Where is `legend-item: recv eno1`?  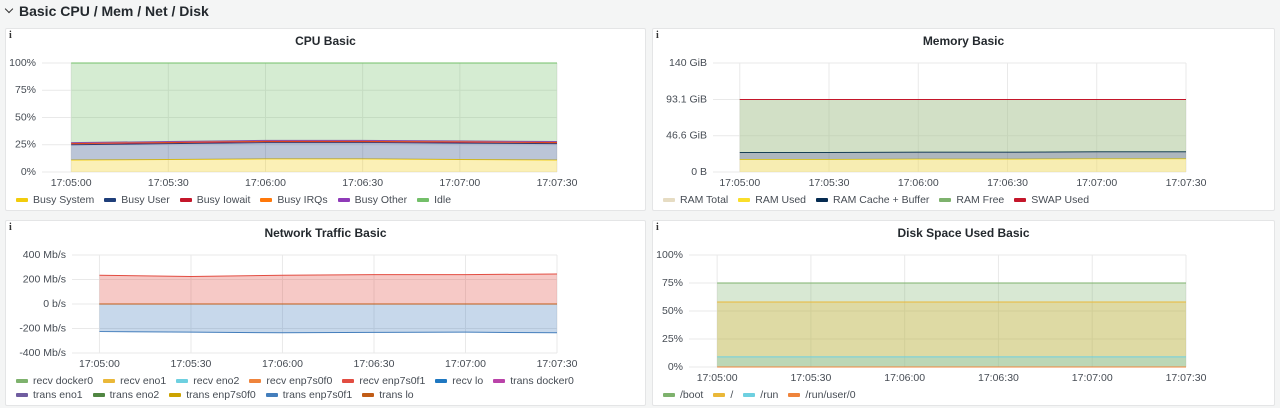 legend-item: recv eno1 is located at coordinates (134, 381).